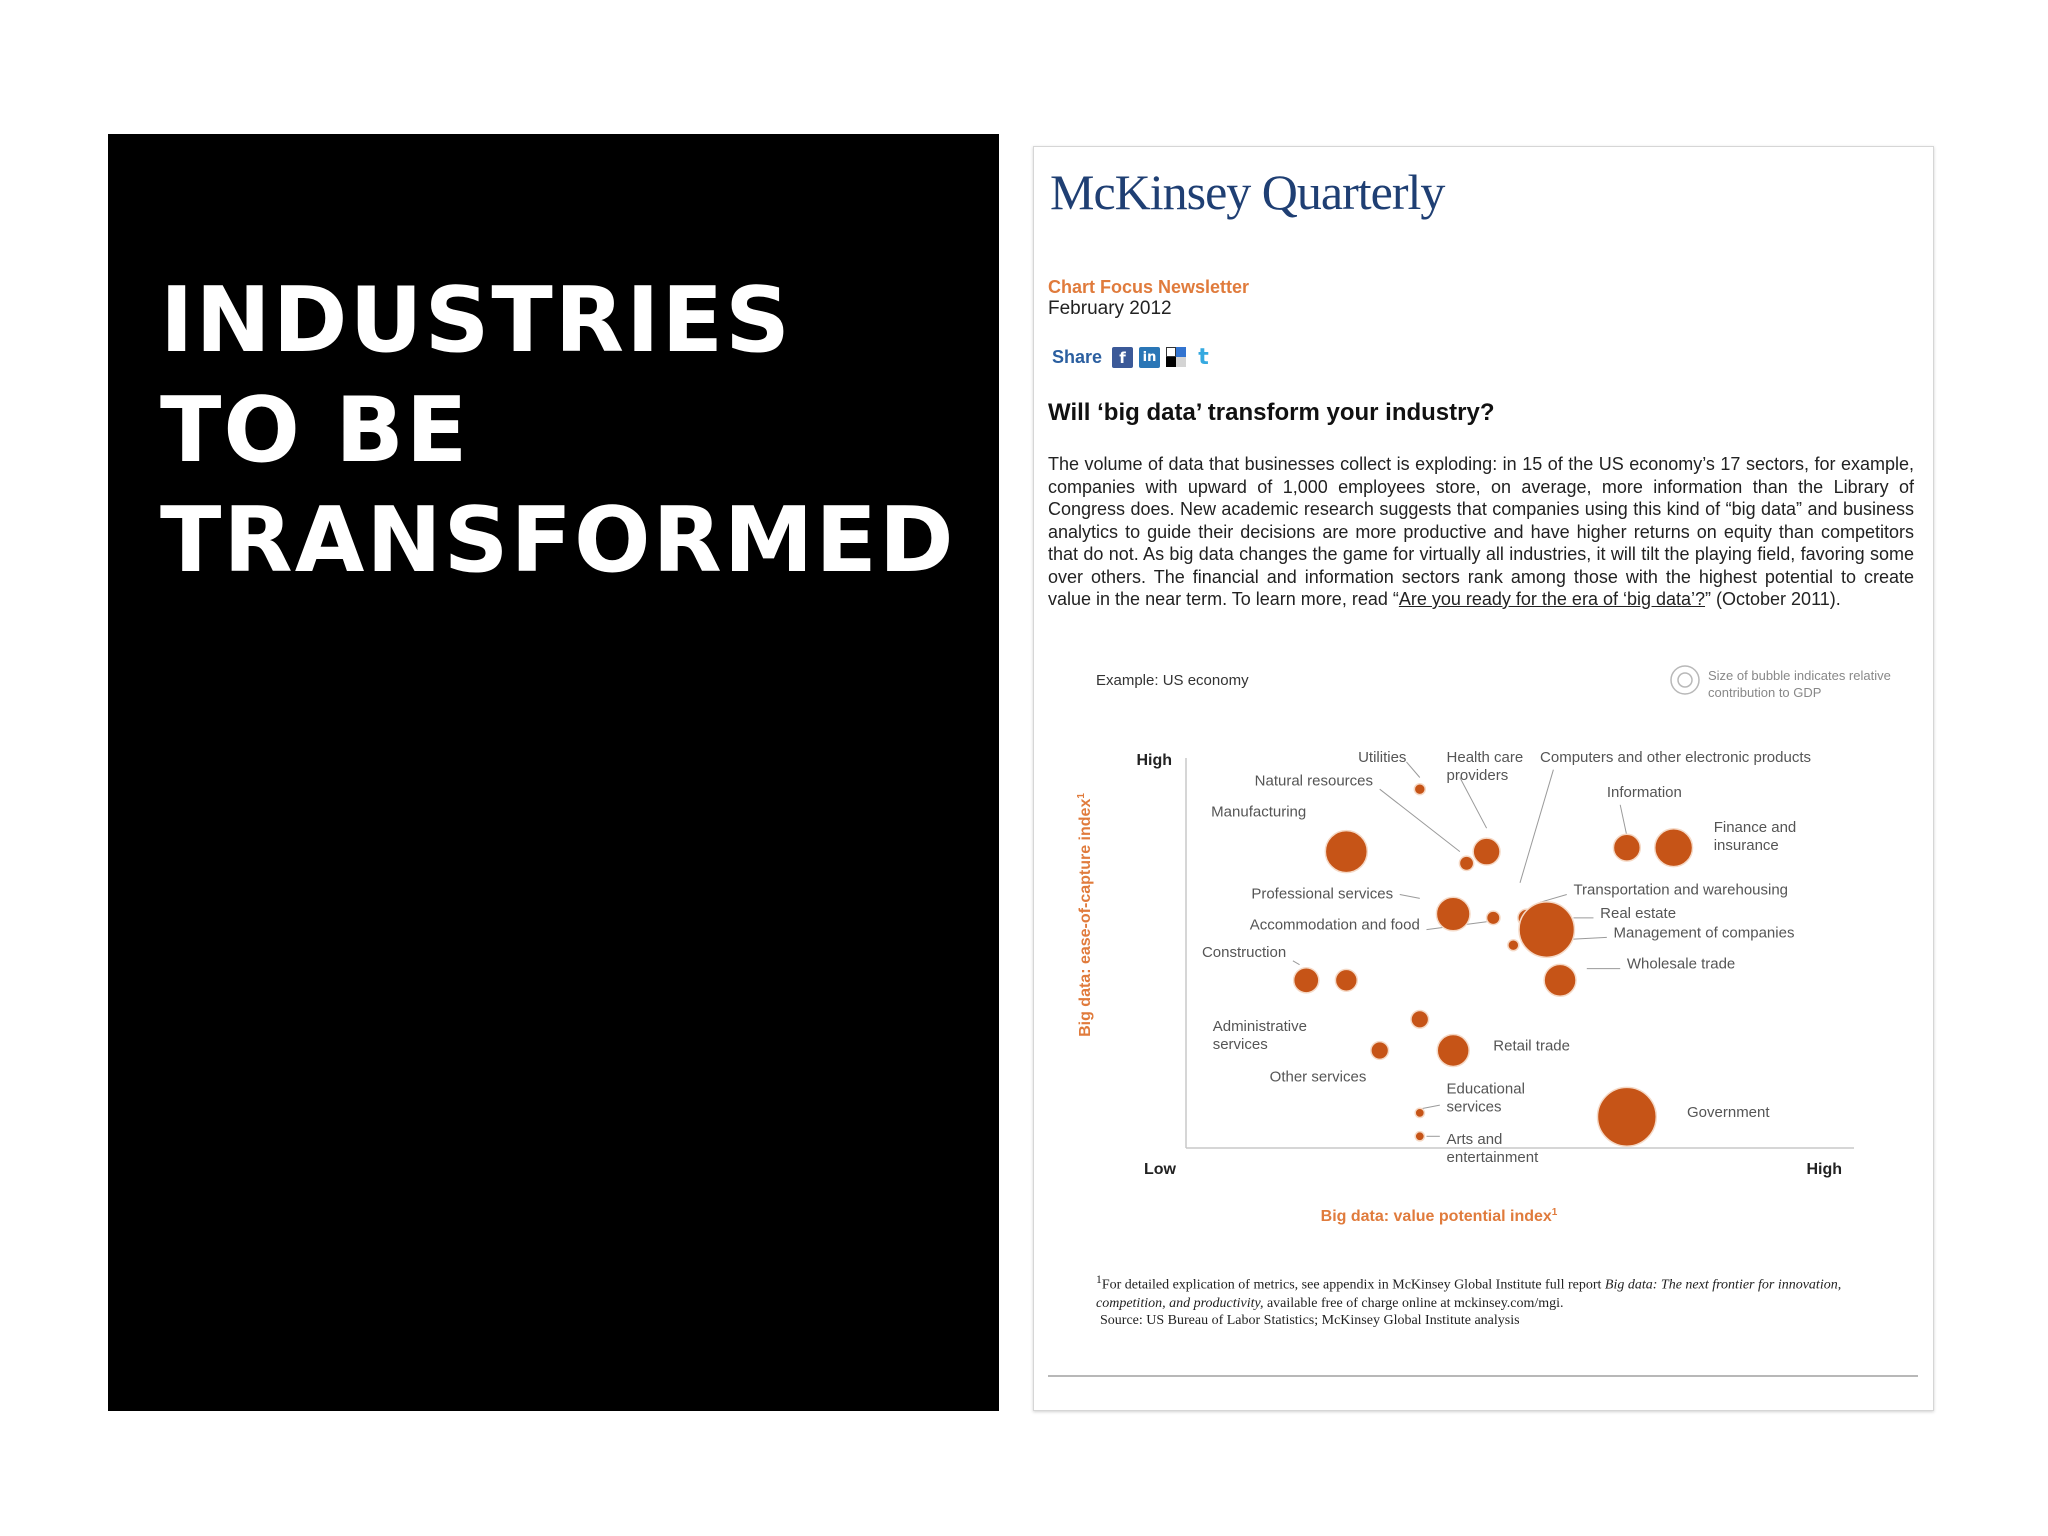 The width and height of the screenshot is (2048, 1536). Describe the element at coordinates (1203, 357) in the screenshot. I see `twitter-icon: t` at that location.